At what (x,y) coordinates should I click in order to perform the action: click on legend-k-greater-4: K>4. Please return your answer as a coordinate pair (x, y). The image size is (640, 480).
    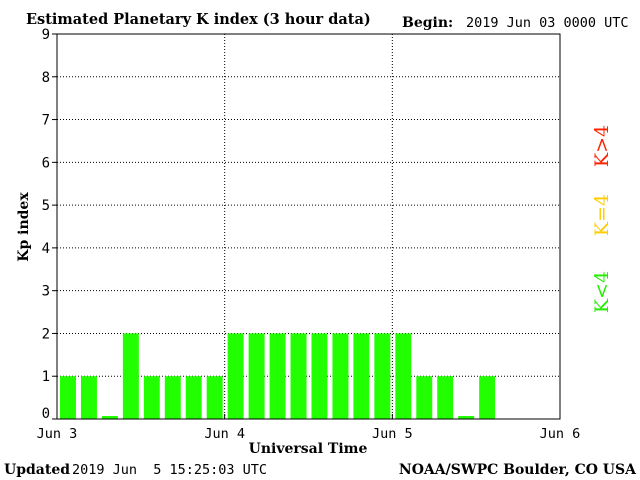
    Looking at the image, I should click on (602, 146).